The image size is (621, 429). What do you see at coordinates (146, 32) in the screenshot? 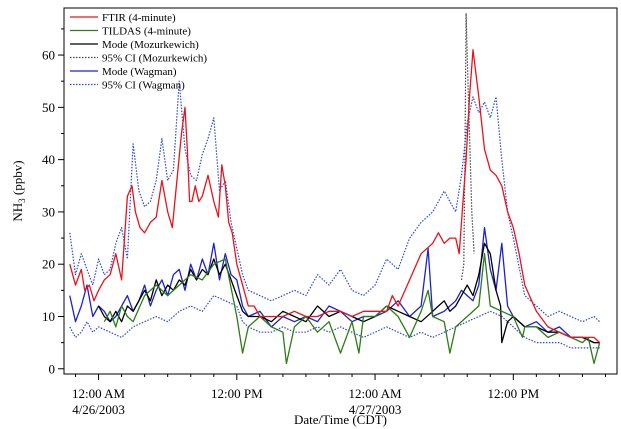
I see `legend-entry: TILDAS (4-minute)` at bounding box center [146, 32].